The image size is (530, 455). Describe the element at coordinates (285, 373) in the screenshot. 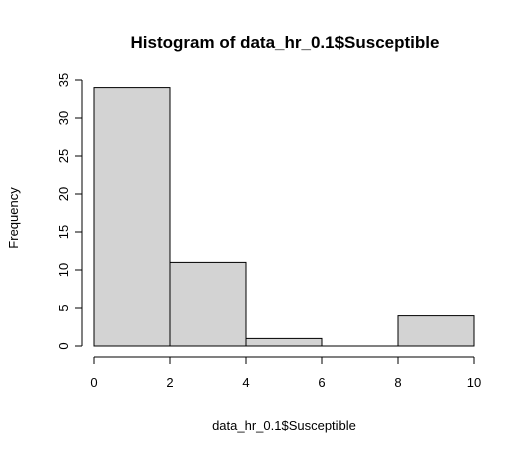

I see `x-axis: 0 2 4 6 8 10` at that location.